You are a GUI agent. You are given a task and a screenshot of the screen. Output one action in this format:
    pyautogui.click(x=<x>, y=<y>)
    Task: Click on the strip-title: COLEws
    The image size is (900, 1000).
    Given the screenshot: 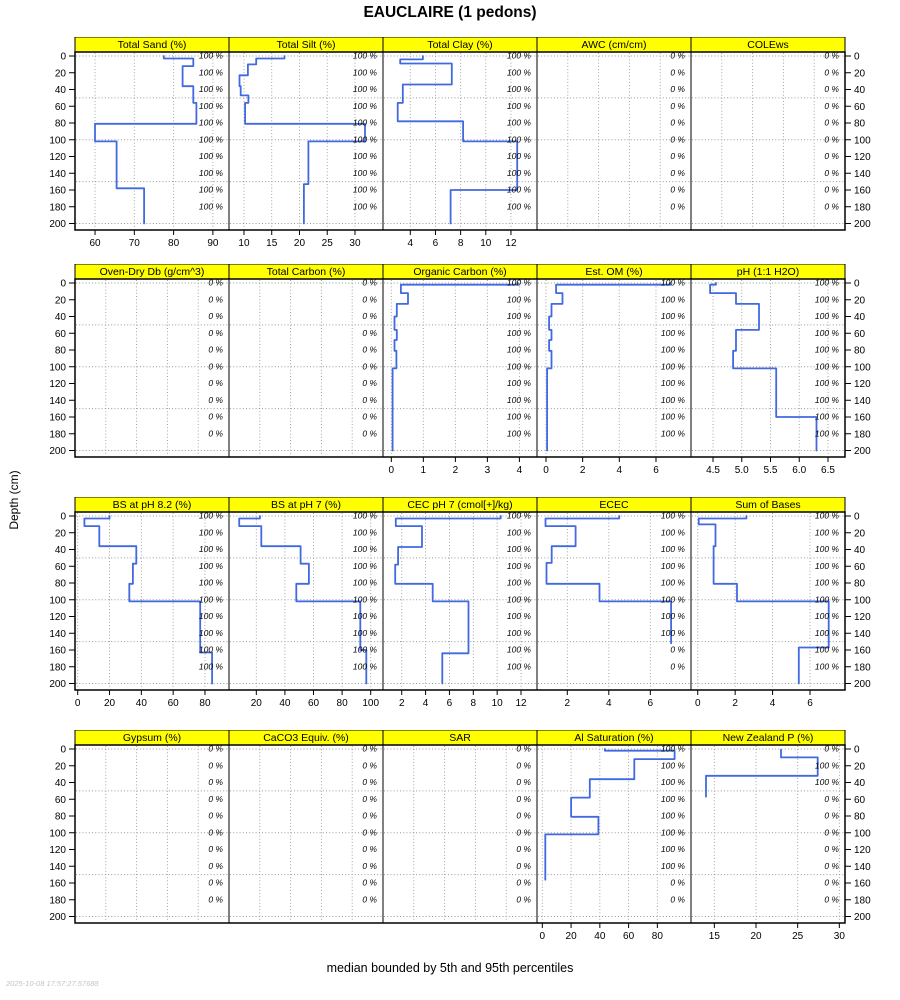 What is the action you would take?
    pyautogui.click(x=767, y=45)
    